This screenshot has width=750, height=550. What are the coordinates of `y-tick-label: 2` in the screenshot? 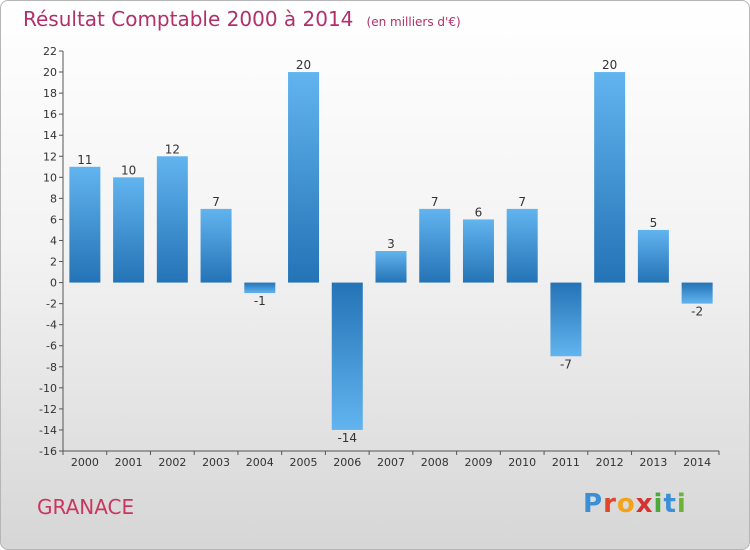 It's located at (53, 262).